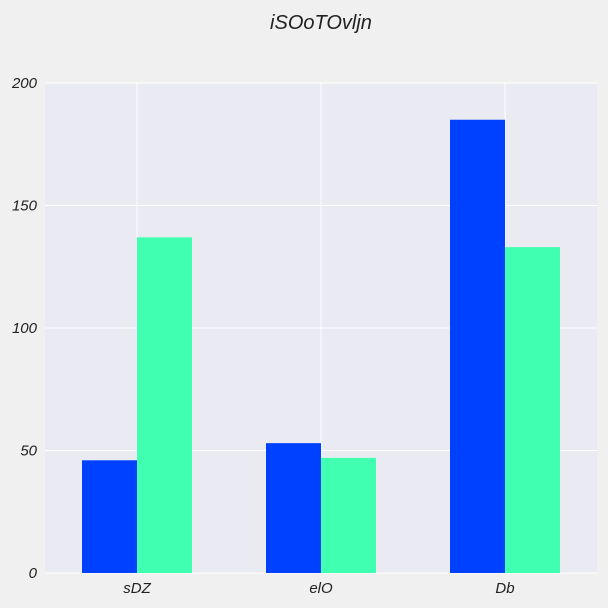  I want to click on x-tick-label: sDZ, so click(137, 588).